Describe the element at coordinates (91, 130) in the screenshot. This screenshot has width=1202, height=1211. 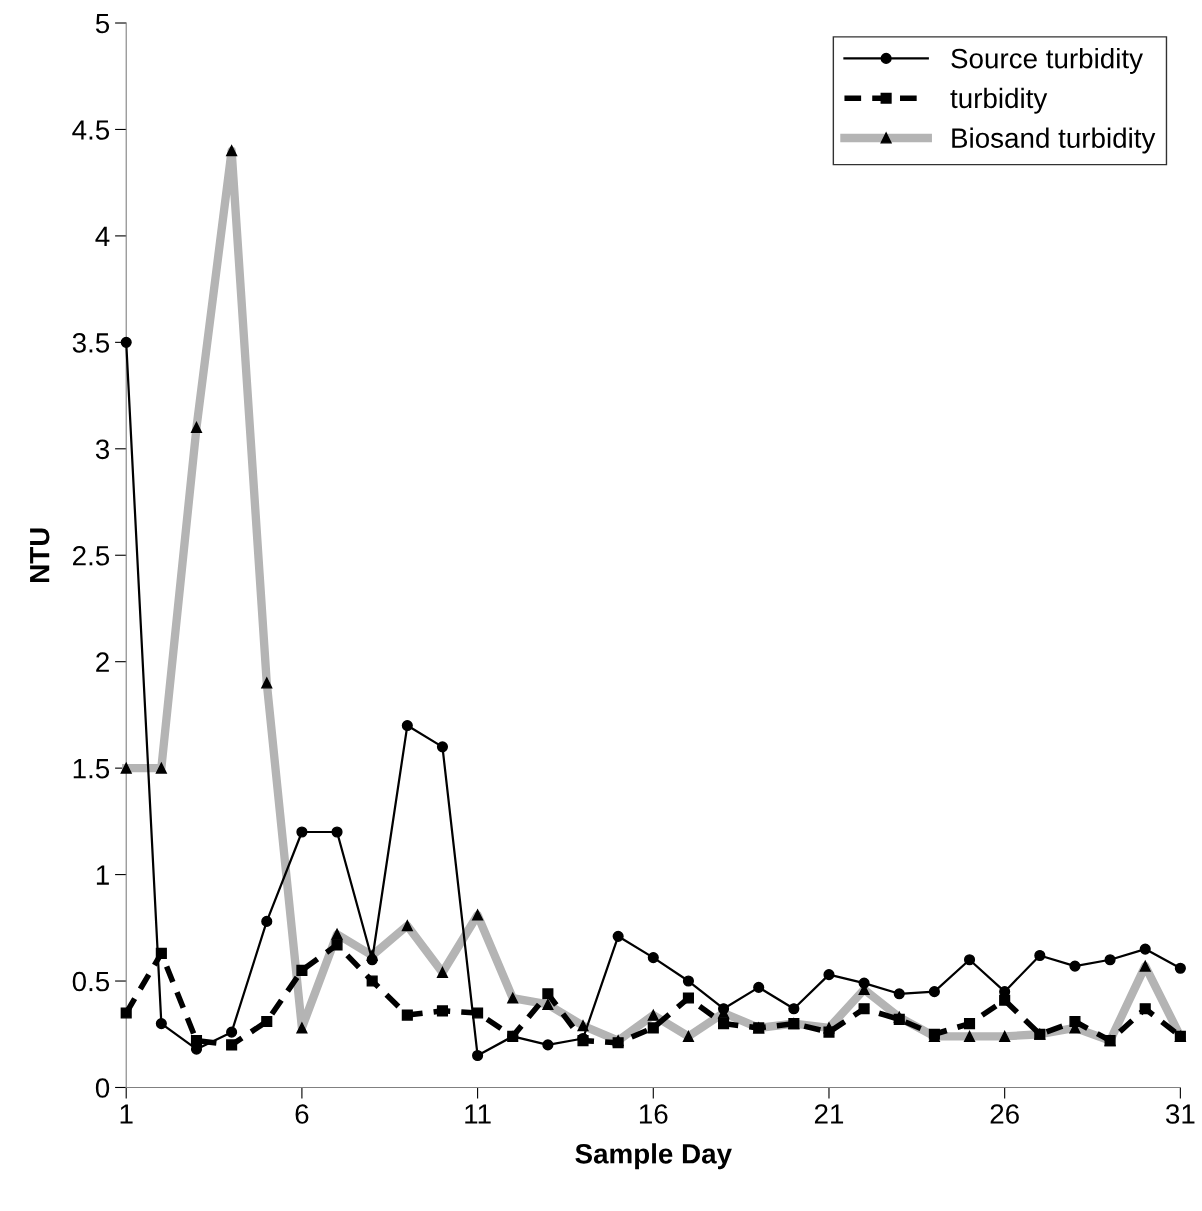
I see `y-tick-label: 4.5` at that location.